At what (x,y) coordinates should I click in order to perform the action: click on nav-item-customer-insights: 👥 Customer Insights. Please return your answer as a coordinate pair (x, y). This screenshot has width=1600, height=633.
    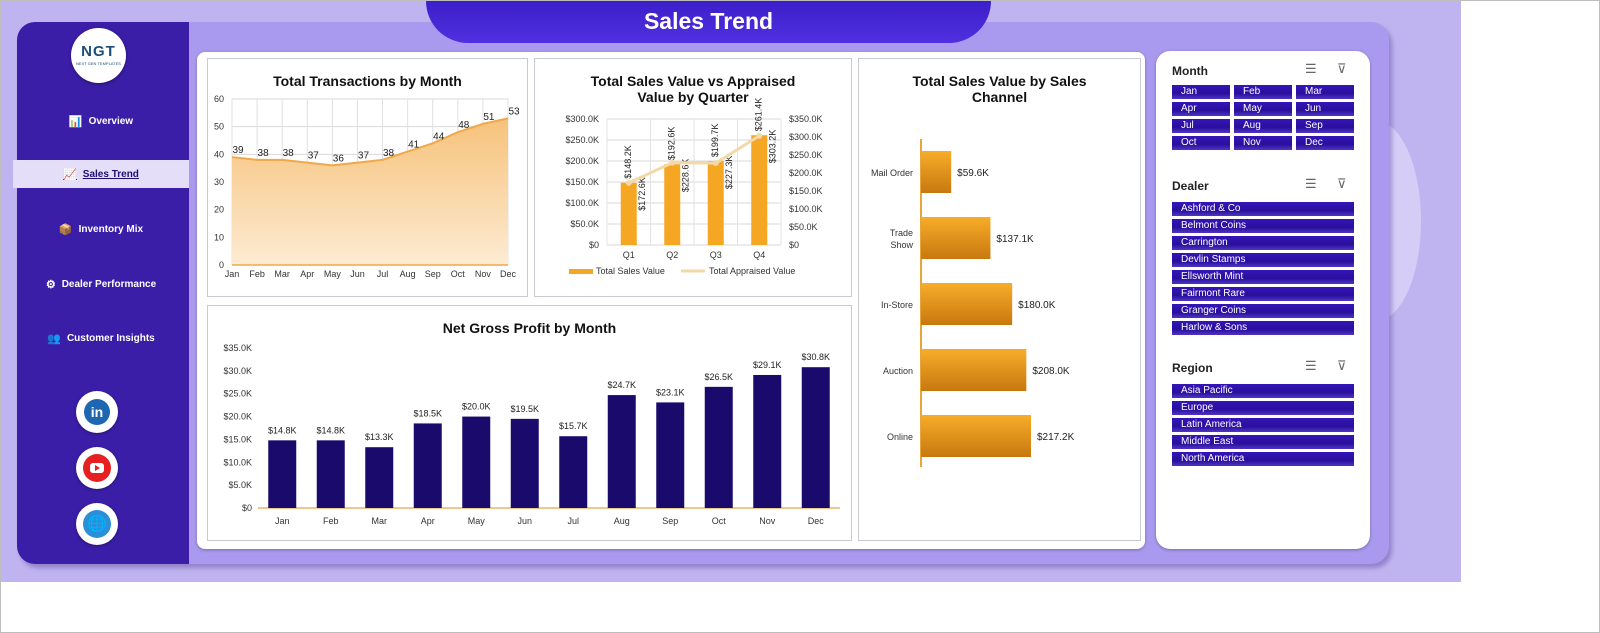
    Looking at the image, I should click on (101, 338).